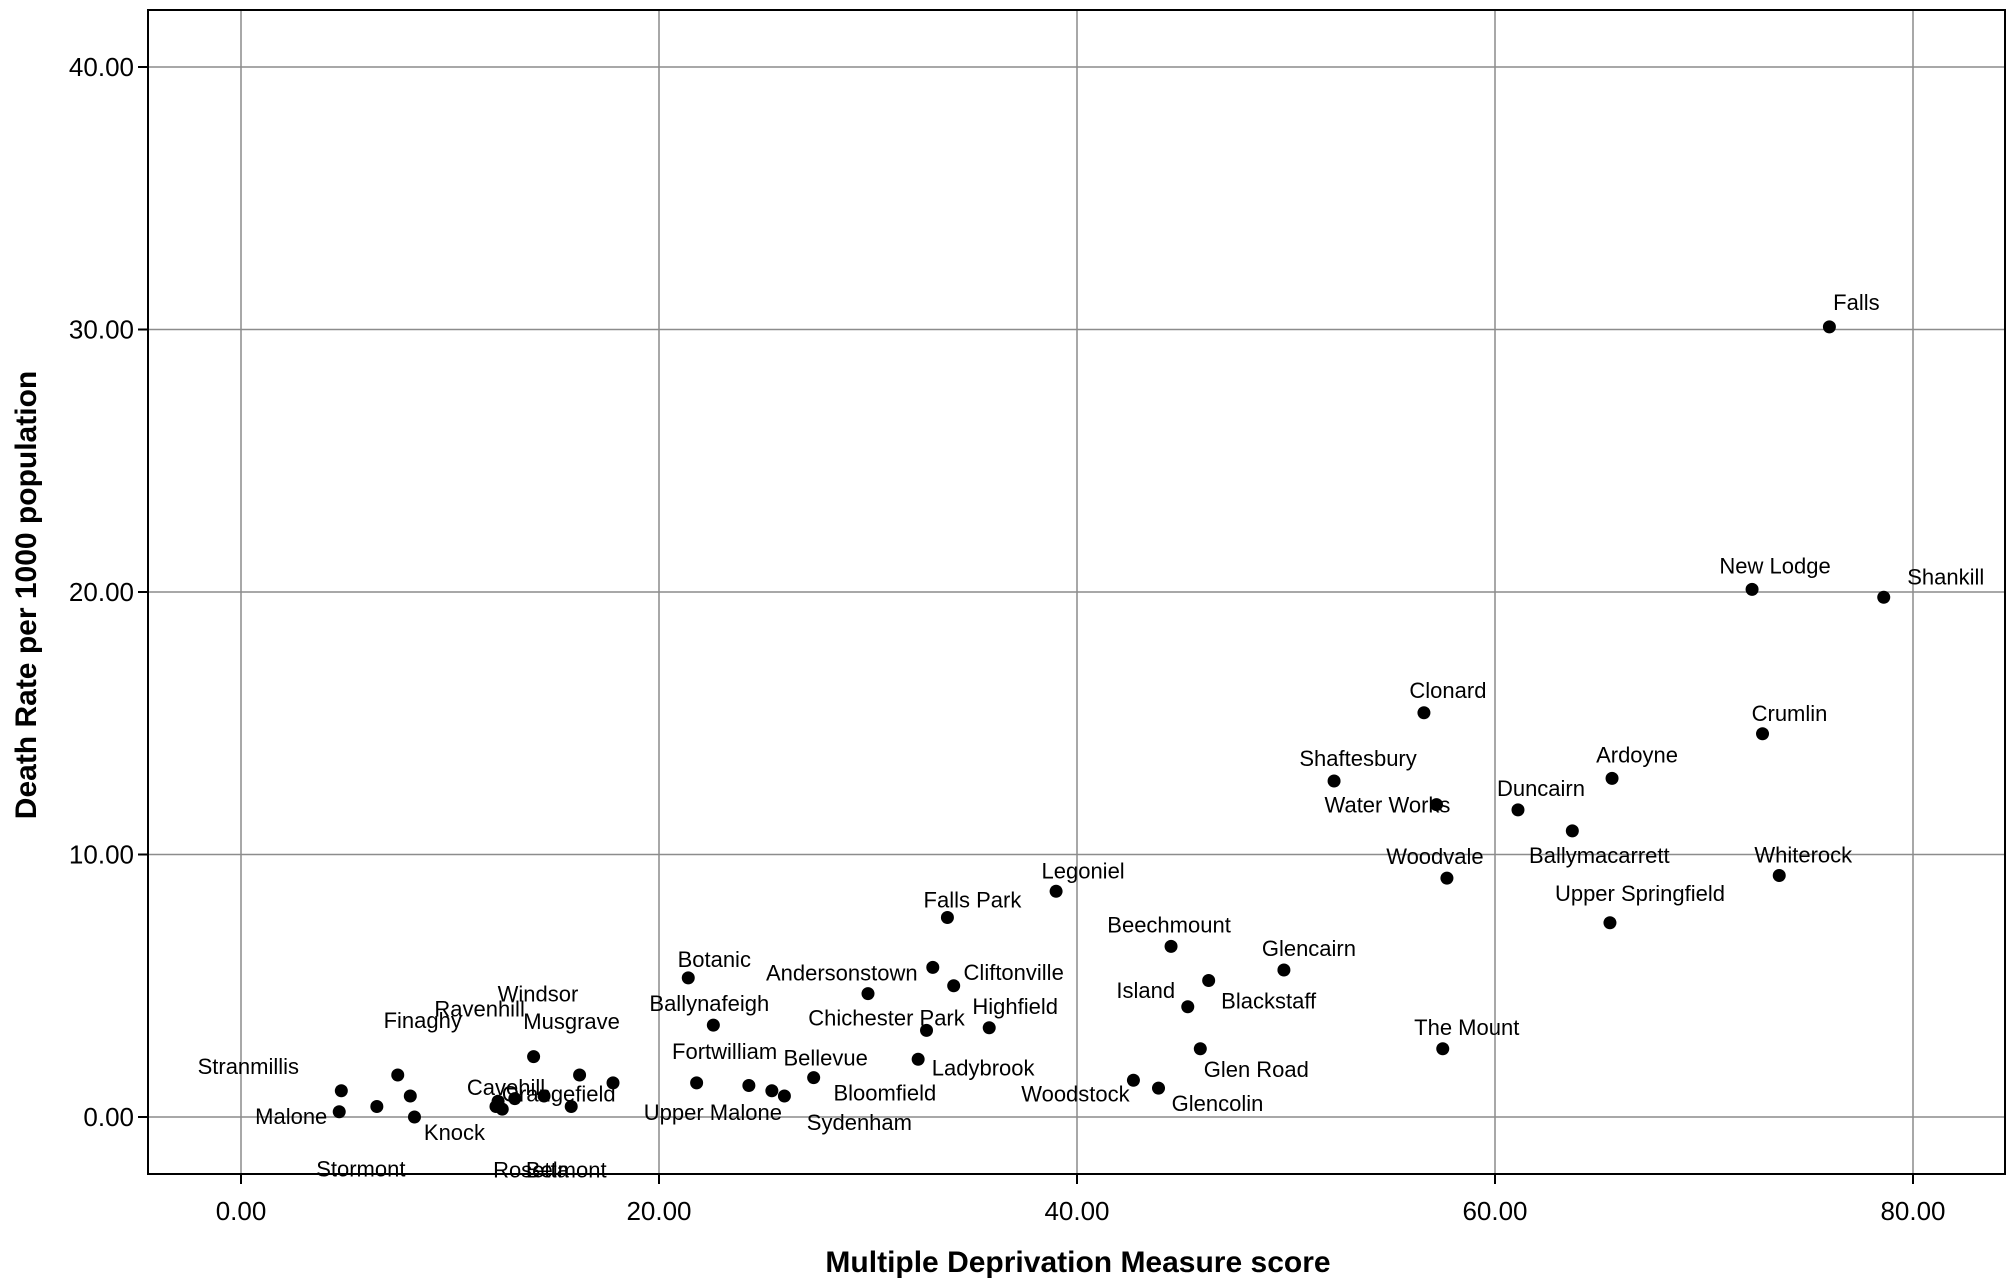 The image size is (2011, 1281). Describe the element at coordinates (709, 1003) in the screenshot. I see `point-label: Ballynafeigh` at that location.